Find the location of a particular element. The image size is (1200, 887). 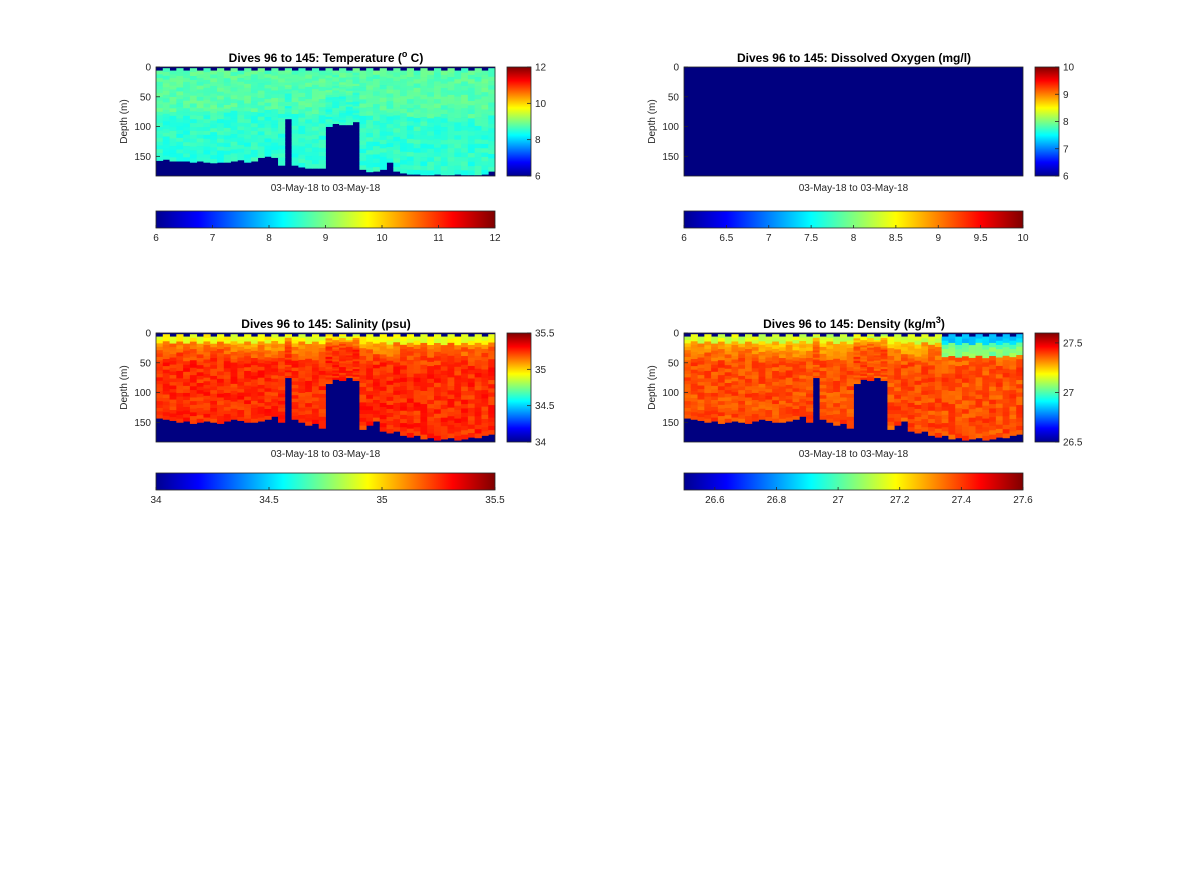

oxygen-colorbar-tick-label: 9 is located at coordinates (1066, 95).